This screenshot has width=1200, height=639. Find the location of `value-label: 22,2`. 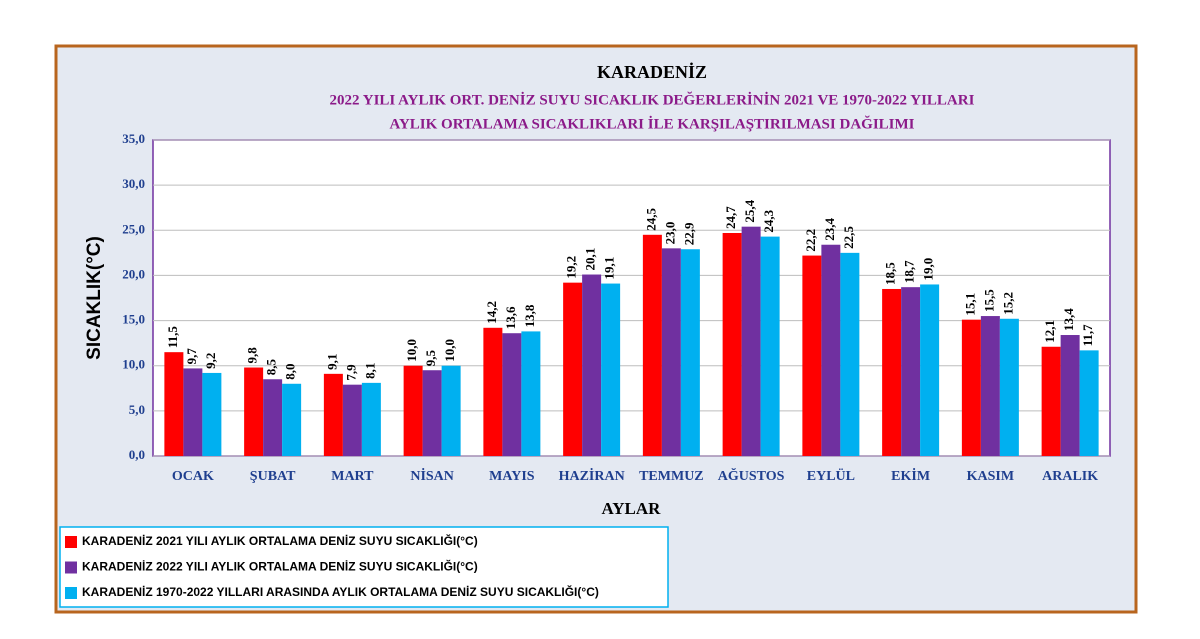

value-label: 22,2 is located at coordinates (810, 240).